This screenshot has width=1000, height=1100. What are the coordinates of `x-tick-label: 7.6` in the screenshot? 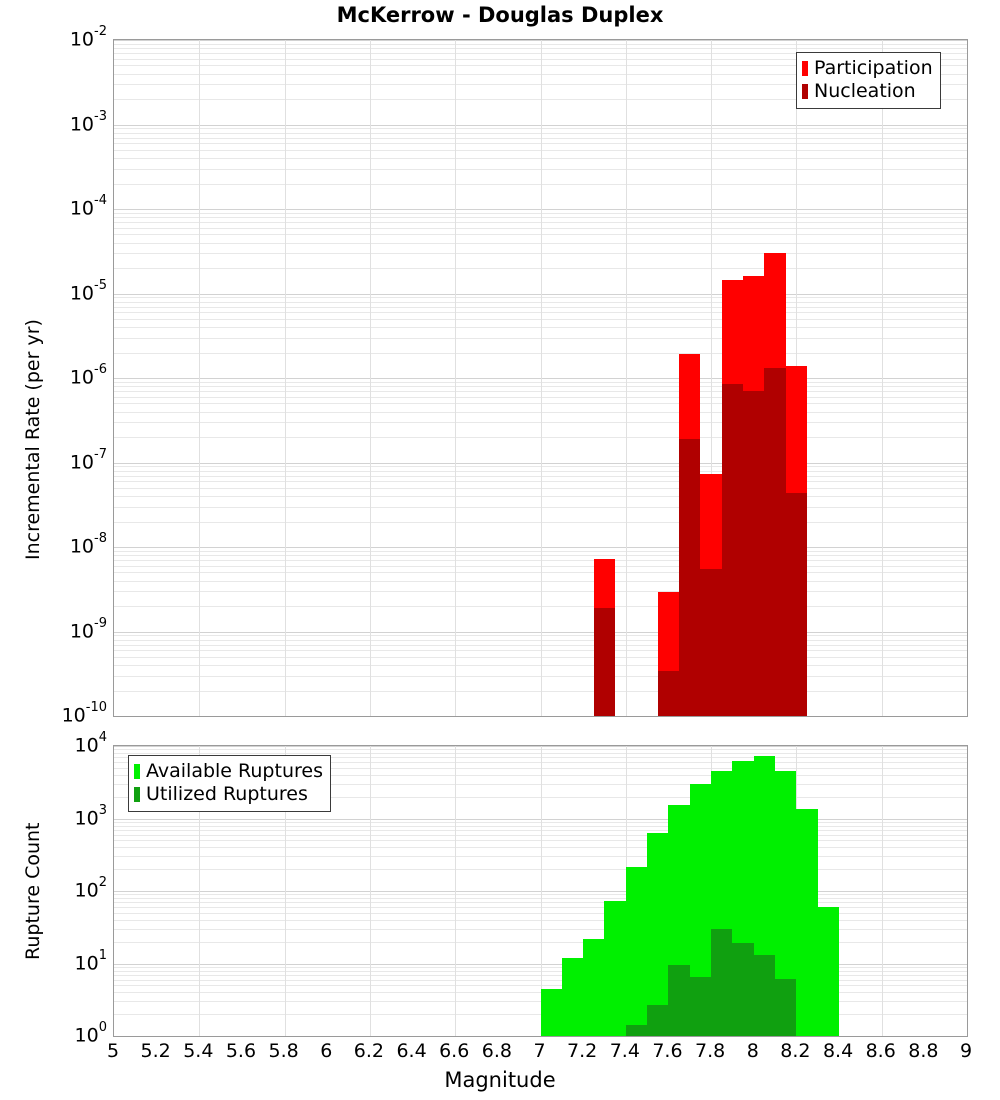 It's located at (667, 1051).